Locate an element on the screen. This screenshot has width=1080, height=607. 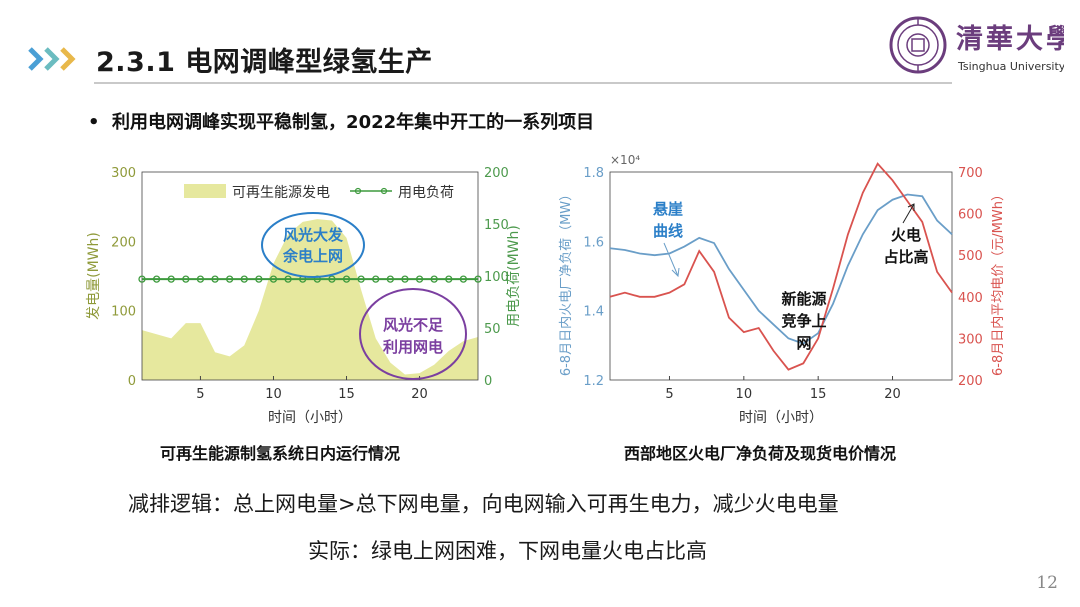
logo-chinese-text: 清華大學 is located at coordinates (1010, 39).